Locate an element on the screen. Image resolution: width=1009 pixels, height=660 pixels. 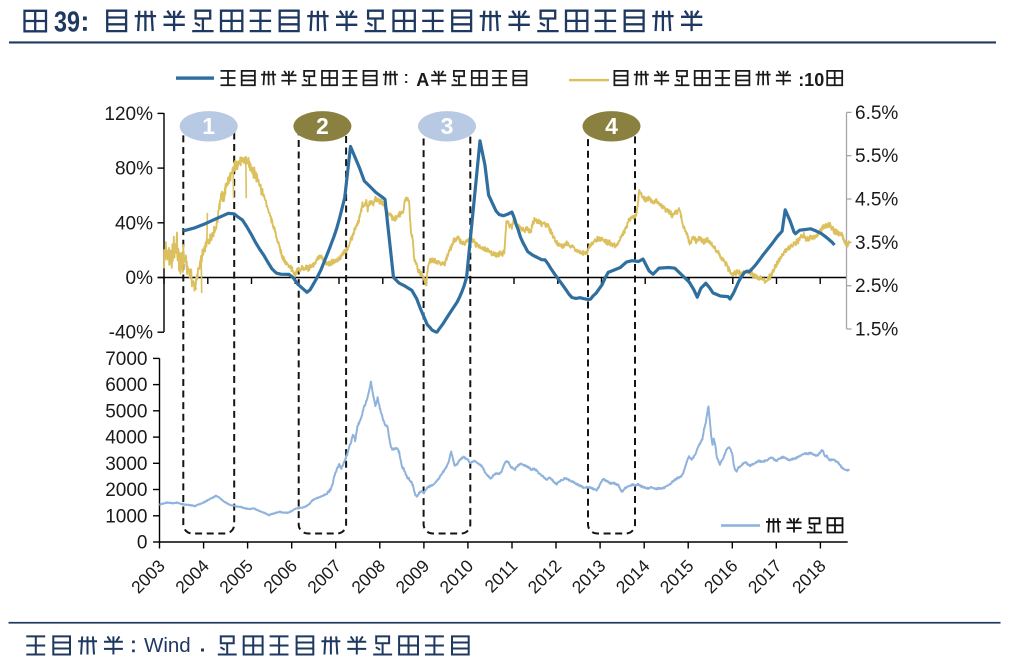
svg-text: 5000 is located at coordinates (126, 411).